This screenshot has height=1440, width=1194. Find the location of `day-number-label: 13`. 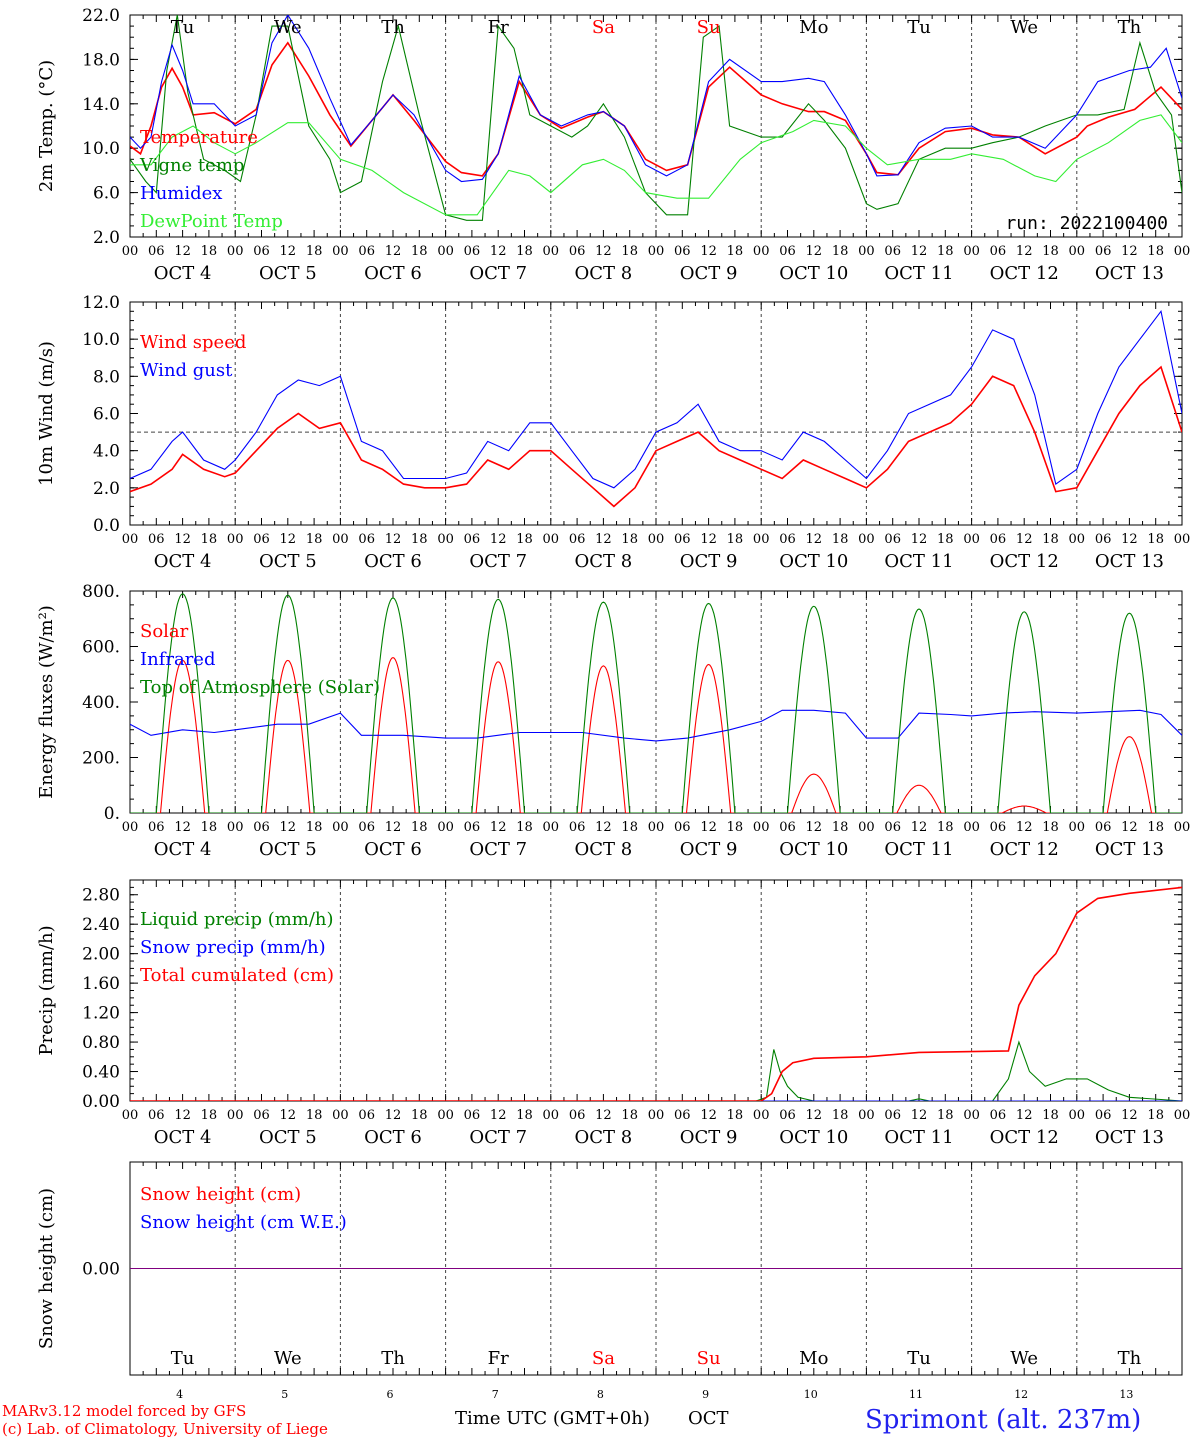

day-number-label: 13 is located at coordinates (1126, 1394).